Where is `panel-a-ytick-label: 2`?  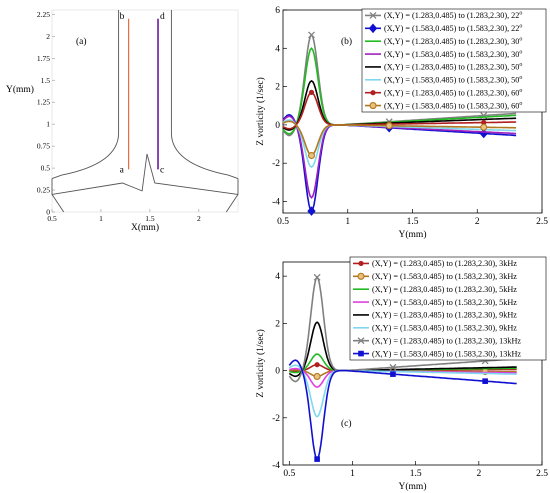
panel-a-ytick-label: 2 is located at coordinates (48, 36).